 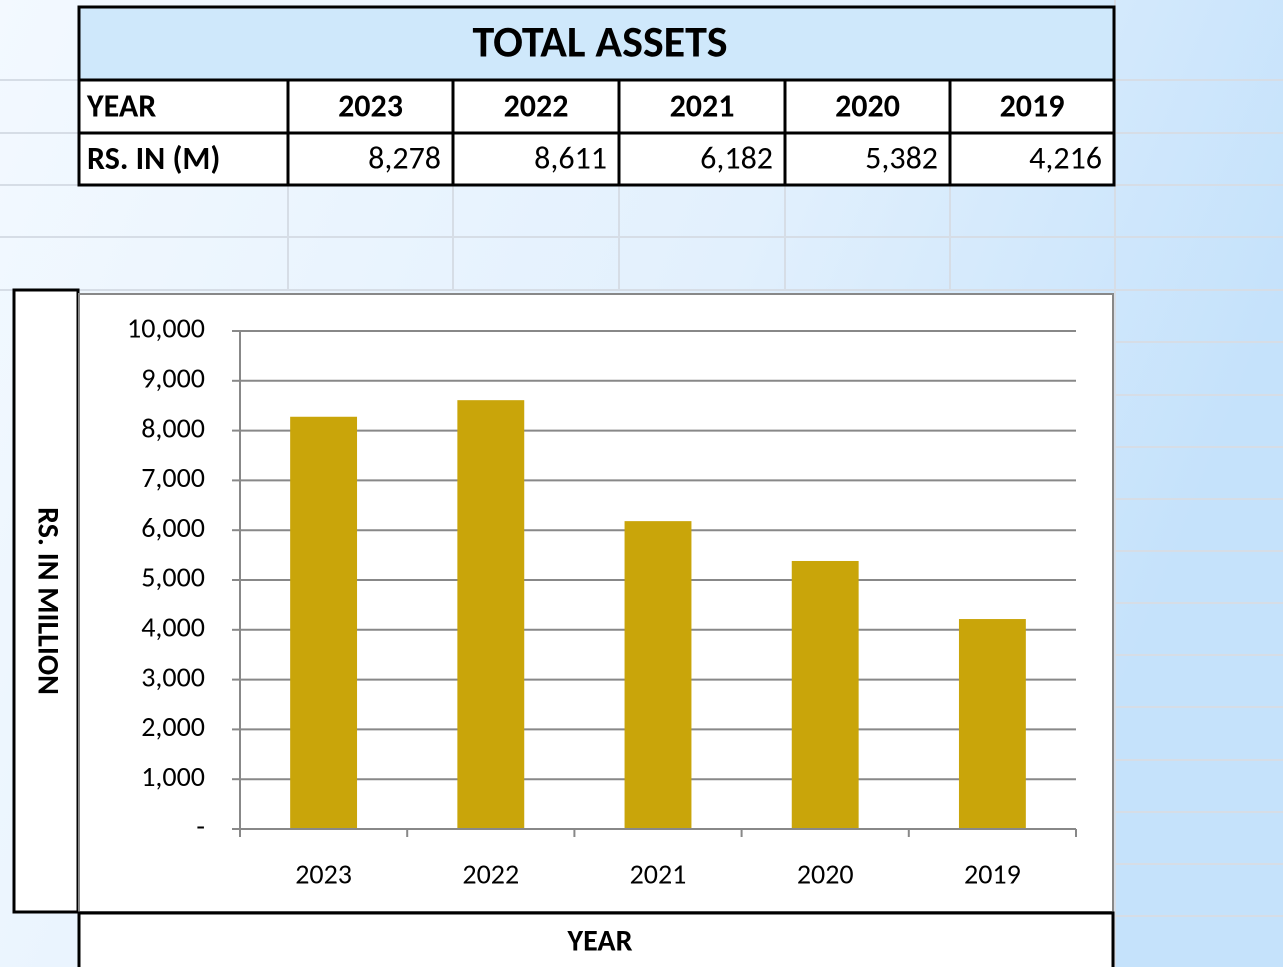 What do you see at coordinates (200, 826) in the screenshot?
I see `y-tick-label: -` at bounding box center [200, 826].